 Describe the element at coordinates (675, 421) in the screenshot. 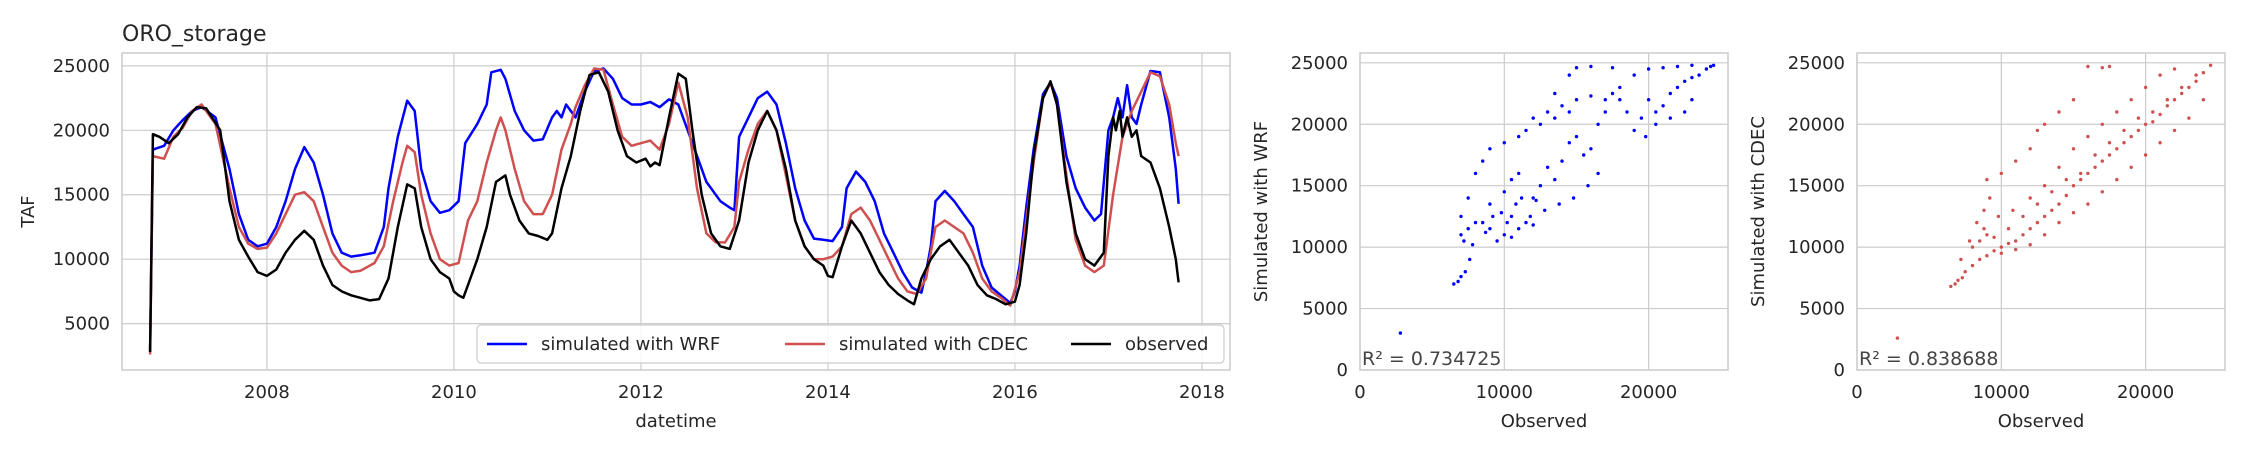

I see `x-axis-label: datetime` at that location.